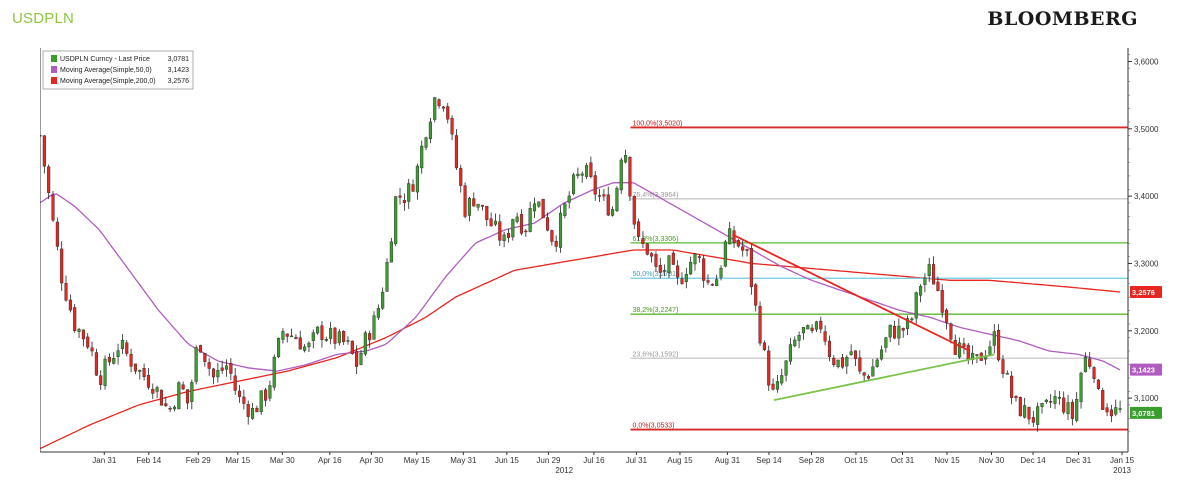 This screenshot has width=1184, height=487. I want to click on value-badge-text-1: 3,1423, so click(1143, 370).